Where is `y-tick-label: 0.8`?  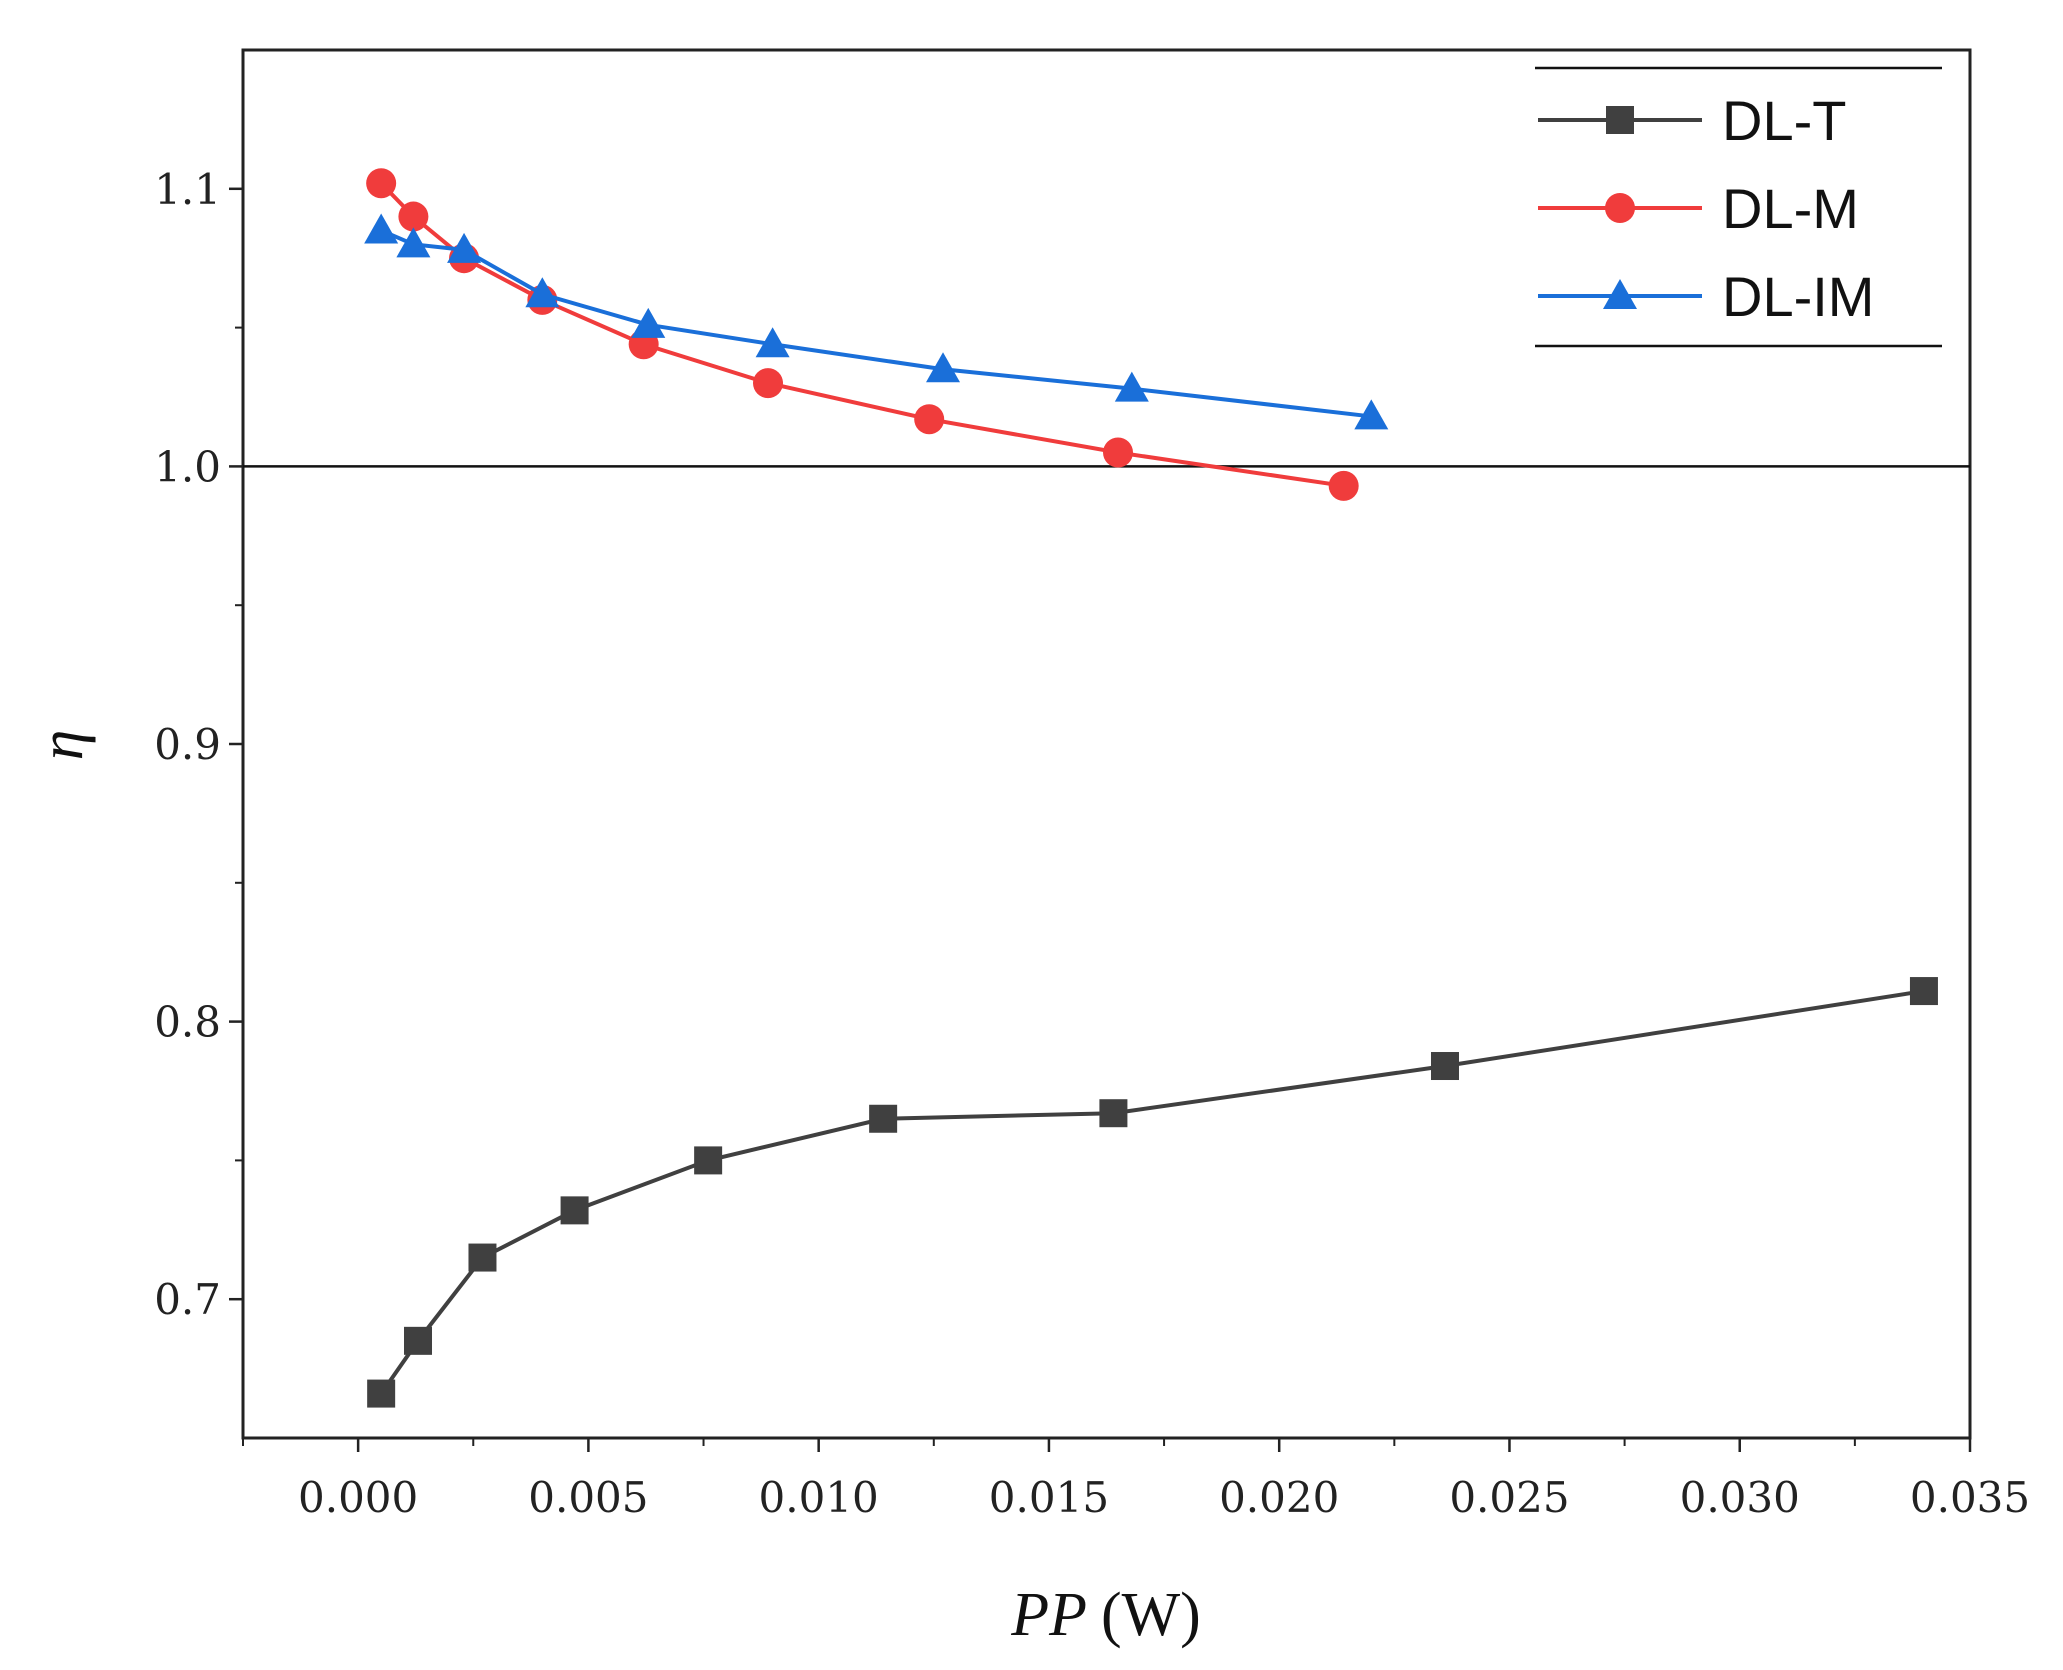
y-tick-label: 0.8 is located at coordinates (187, 1022).